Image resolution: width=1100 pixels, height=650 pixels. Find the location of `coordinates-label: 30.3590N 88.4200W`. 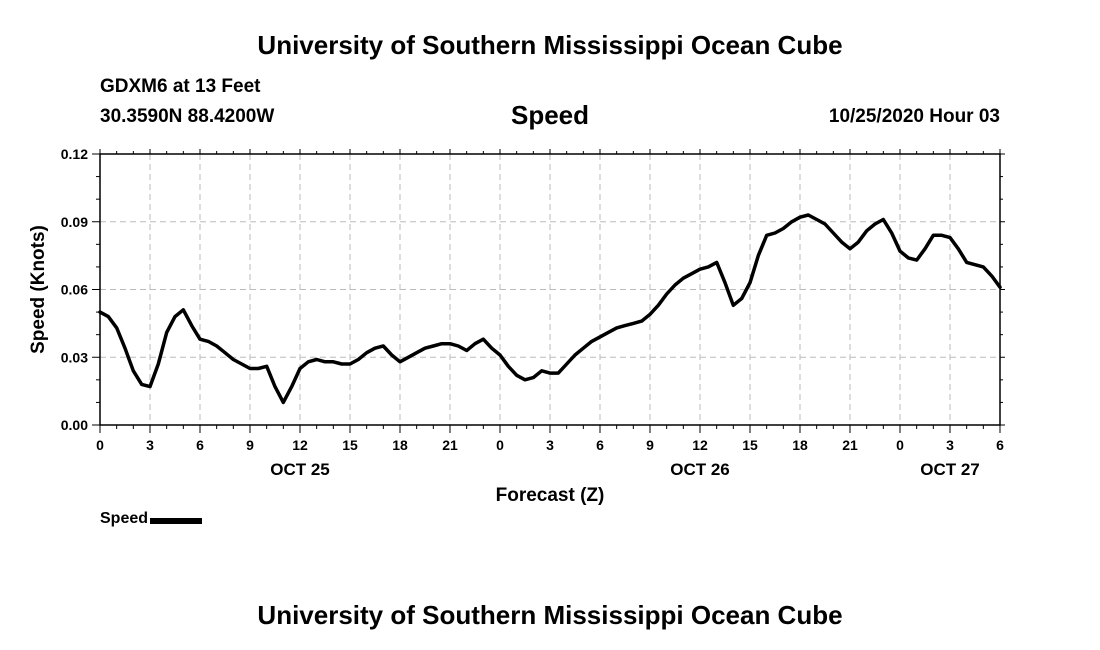

coordinates-label: 30.3590N 88.4200W is located at coordinates (187, 116).